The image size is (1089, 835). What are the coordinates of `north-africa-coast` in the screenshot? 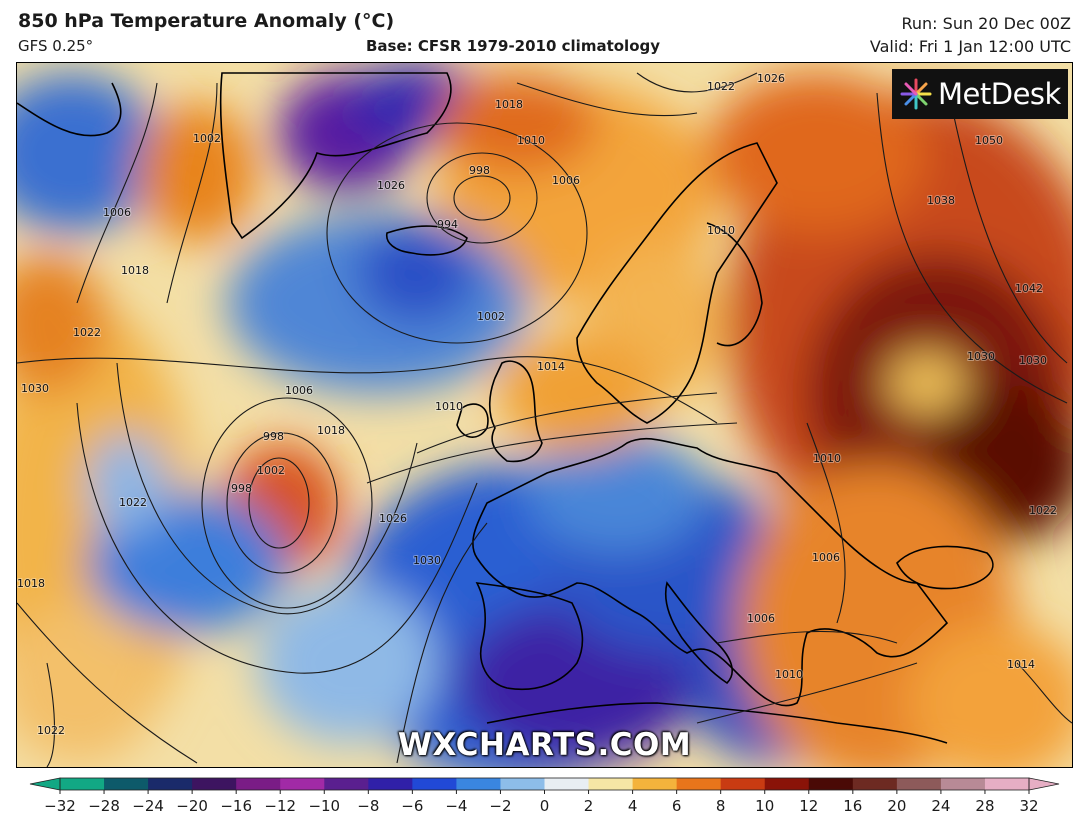 It's located at (717, 723).